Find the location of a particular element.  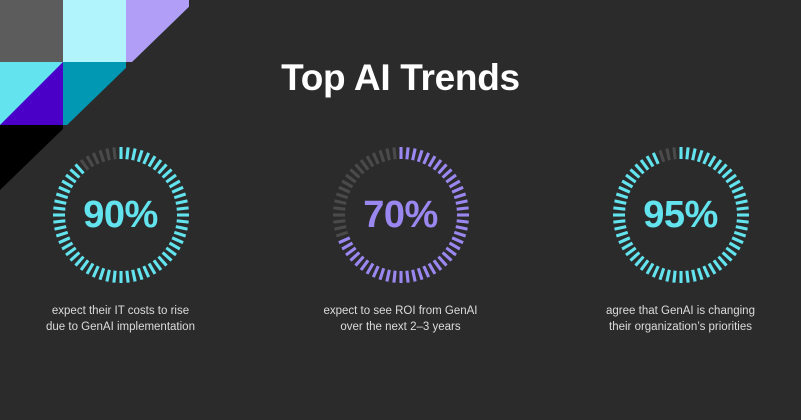

gauge-value-it-costs: 90% is located at coordinates (120, 214).